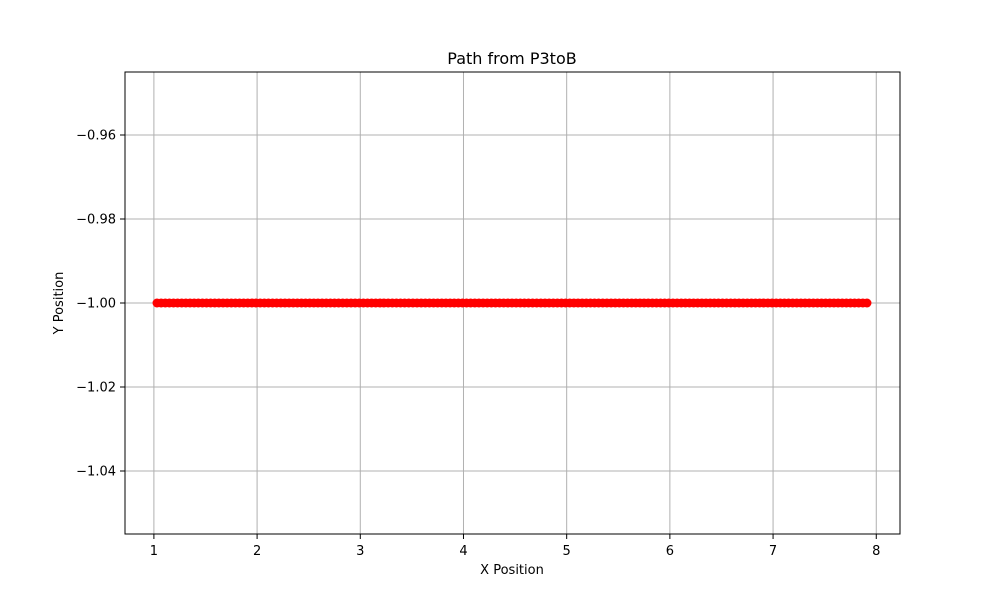 This screenshot has height=600, width=1000. Describe the element at coordinates (96, 388) in the screenshot. I see `y-tick-label: −1.02` at that location.